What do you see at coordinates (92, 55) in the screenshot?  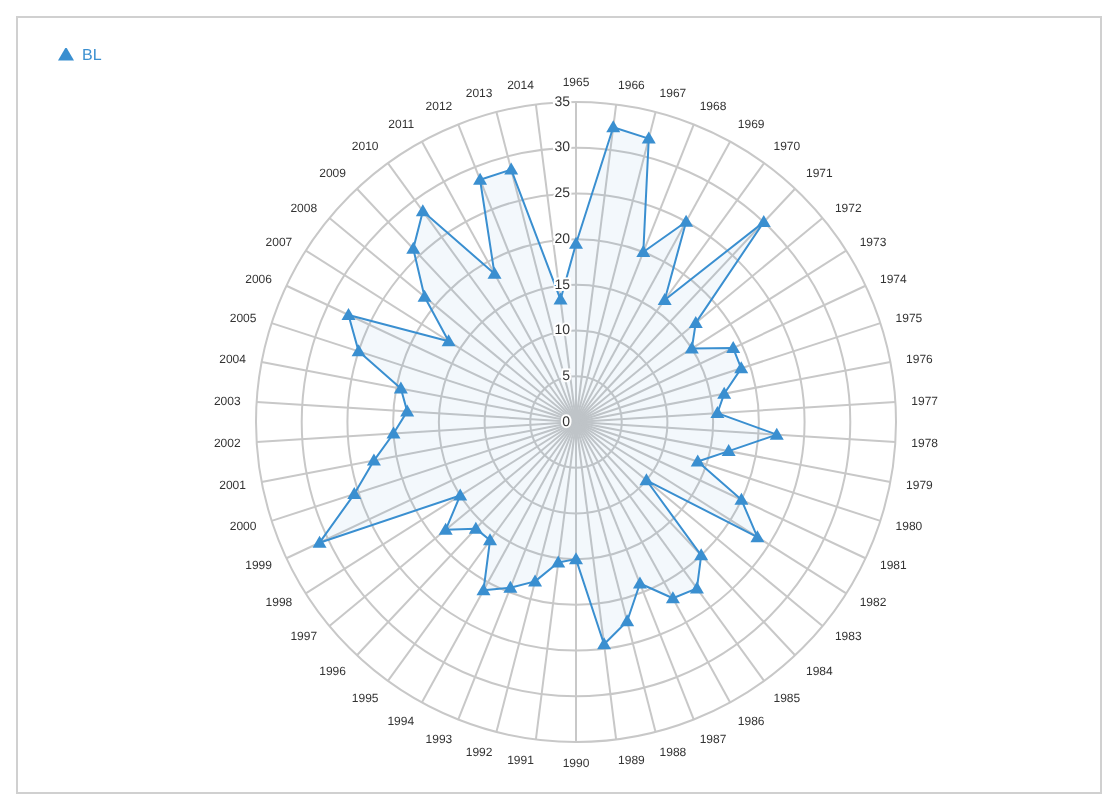 I see `legend-label: BL` at bounding box center [92, 55].